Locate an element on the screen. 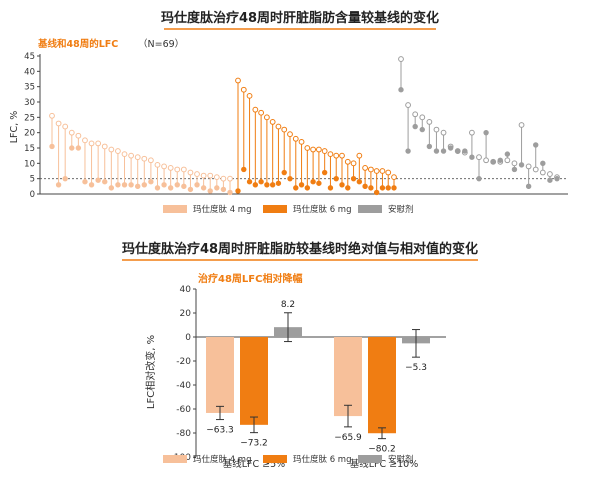 This screenshot has width=600, height=498. chart2-legend-label-2: 玛仕度肽 6 mg is located at coordinates (322, 459).